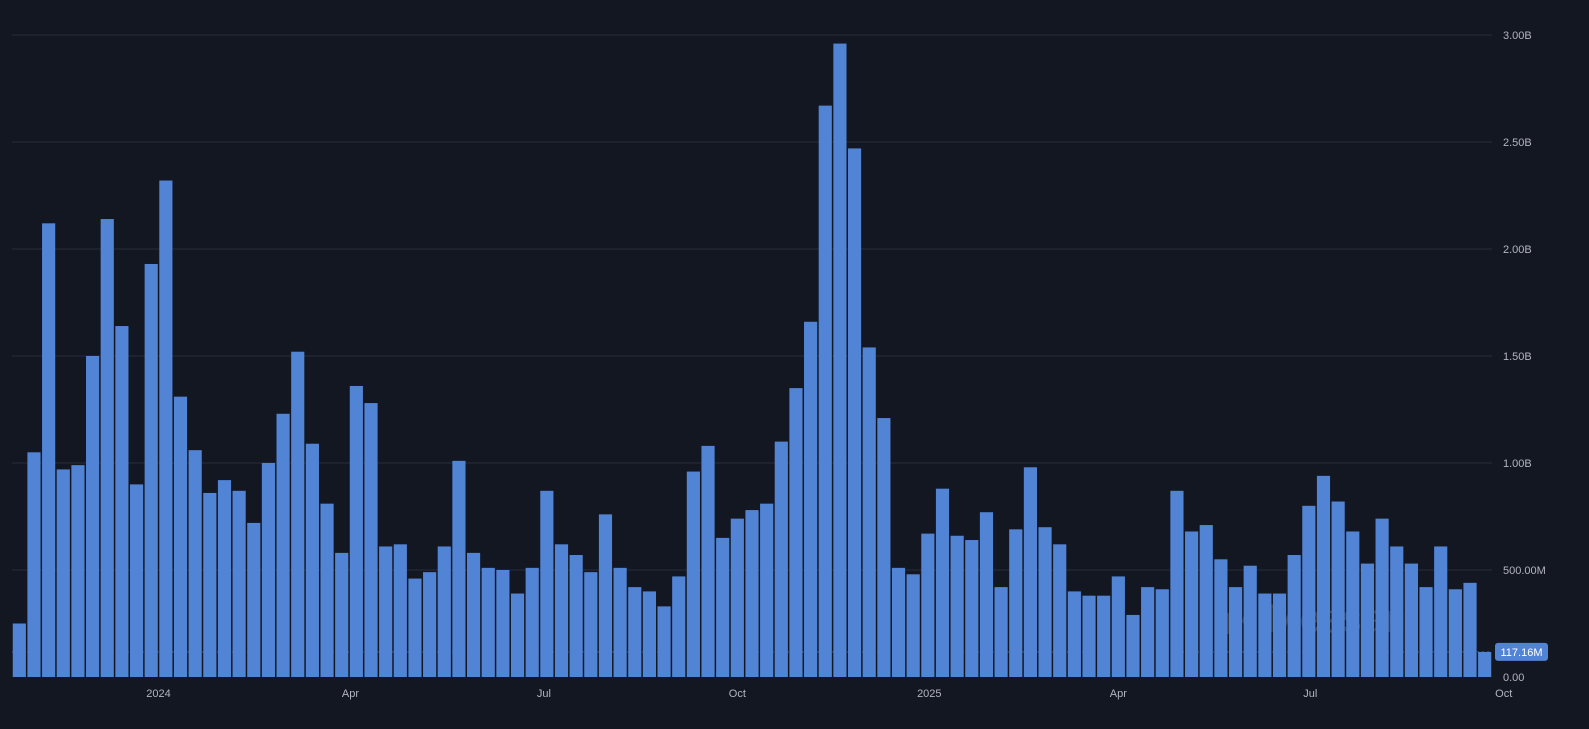 The height and width of the screenshot is (729, 1589). What do you see at coordinates (1517, 250) in the screenshot?
I see `y-tick-label: 2.00B` at bounding box center [1517, 250].